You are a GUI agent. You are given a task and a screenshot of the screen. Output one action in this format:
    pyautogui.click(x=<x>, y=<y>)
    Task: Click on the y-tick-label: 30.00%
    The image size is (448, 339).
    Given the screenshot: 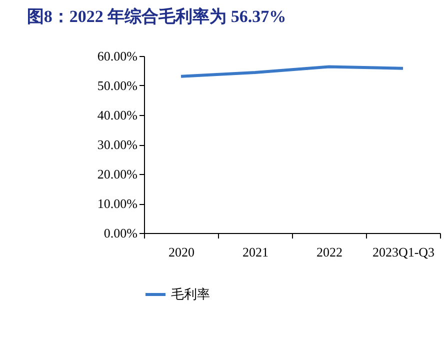 What is the action you would take?
    pyautogui.click(x=117, y=144)
    